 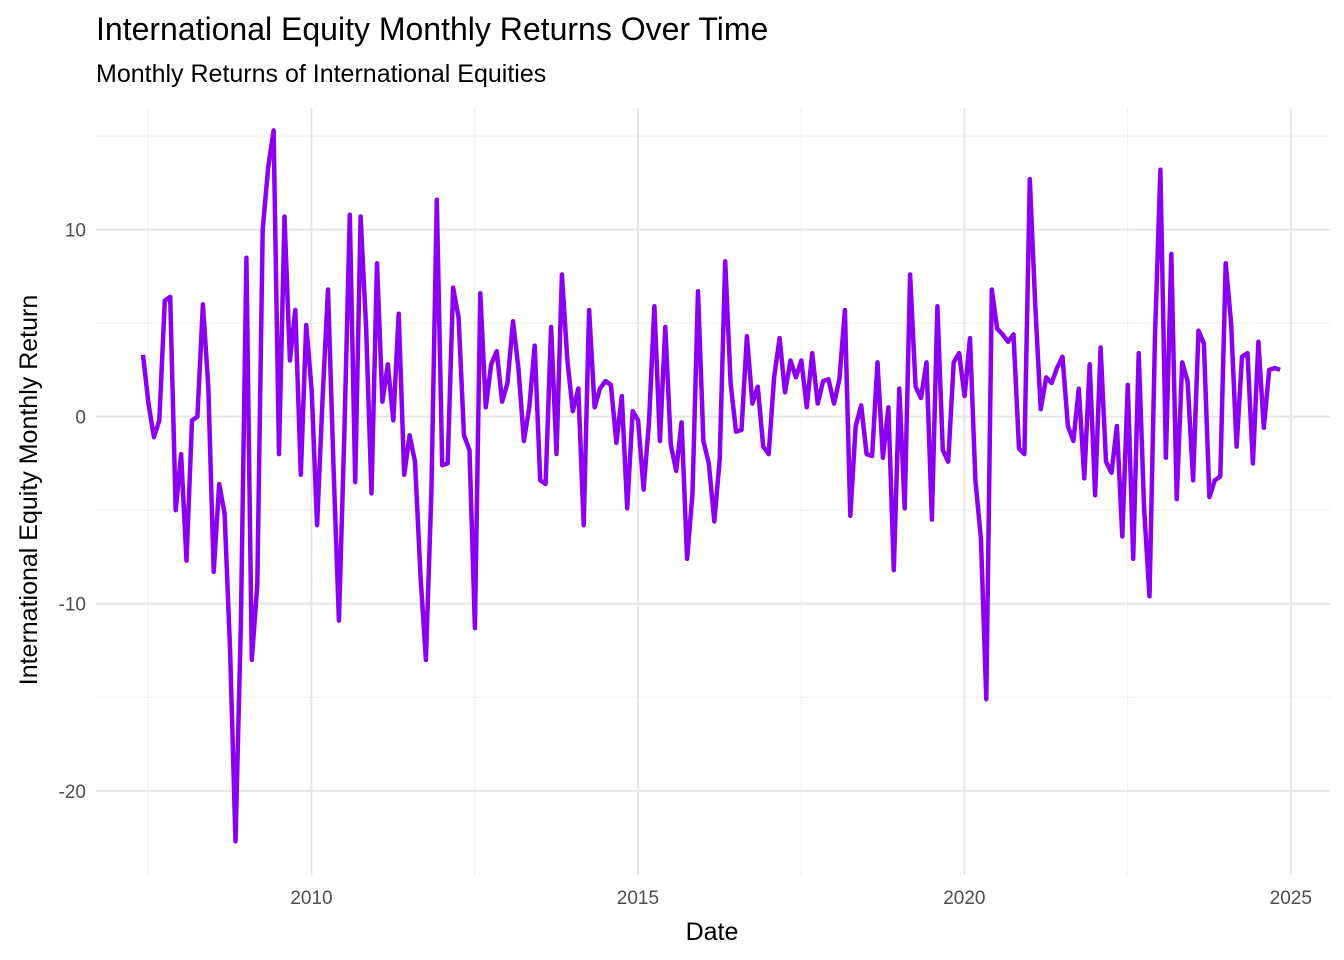 What do you see at coordinates (80, 418) in the screenshot?
I see `y-tick-label: 0` at bounding box center [80, 418].